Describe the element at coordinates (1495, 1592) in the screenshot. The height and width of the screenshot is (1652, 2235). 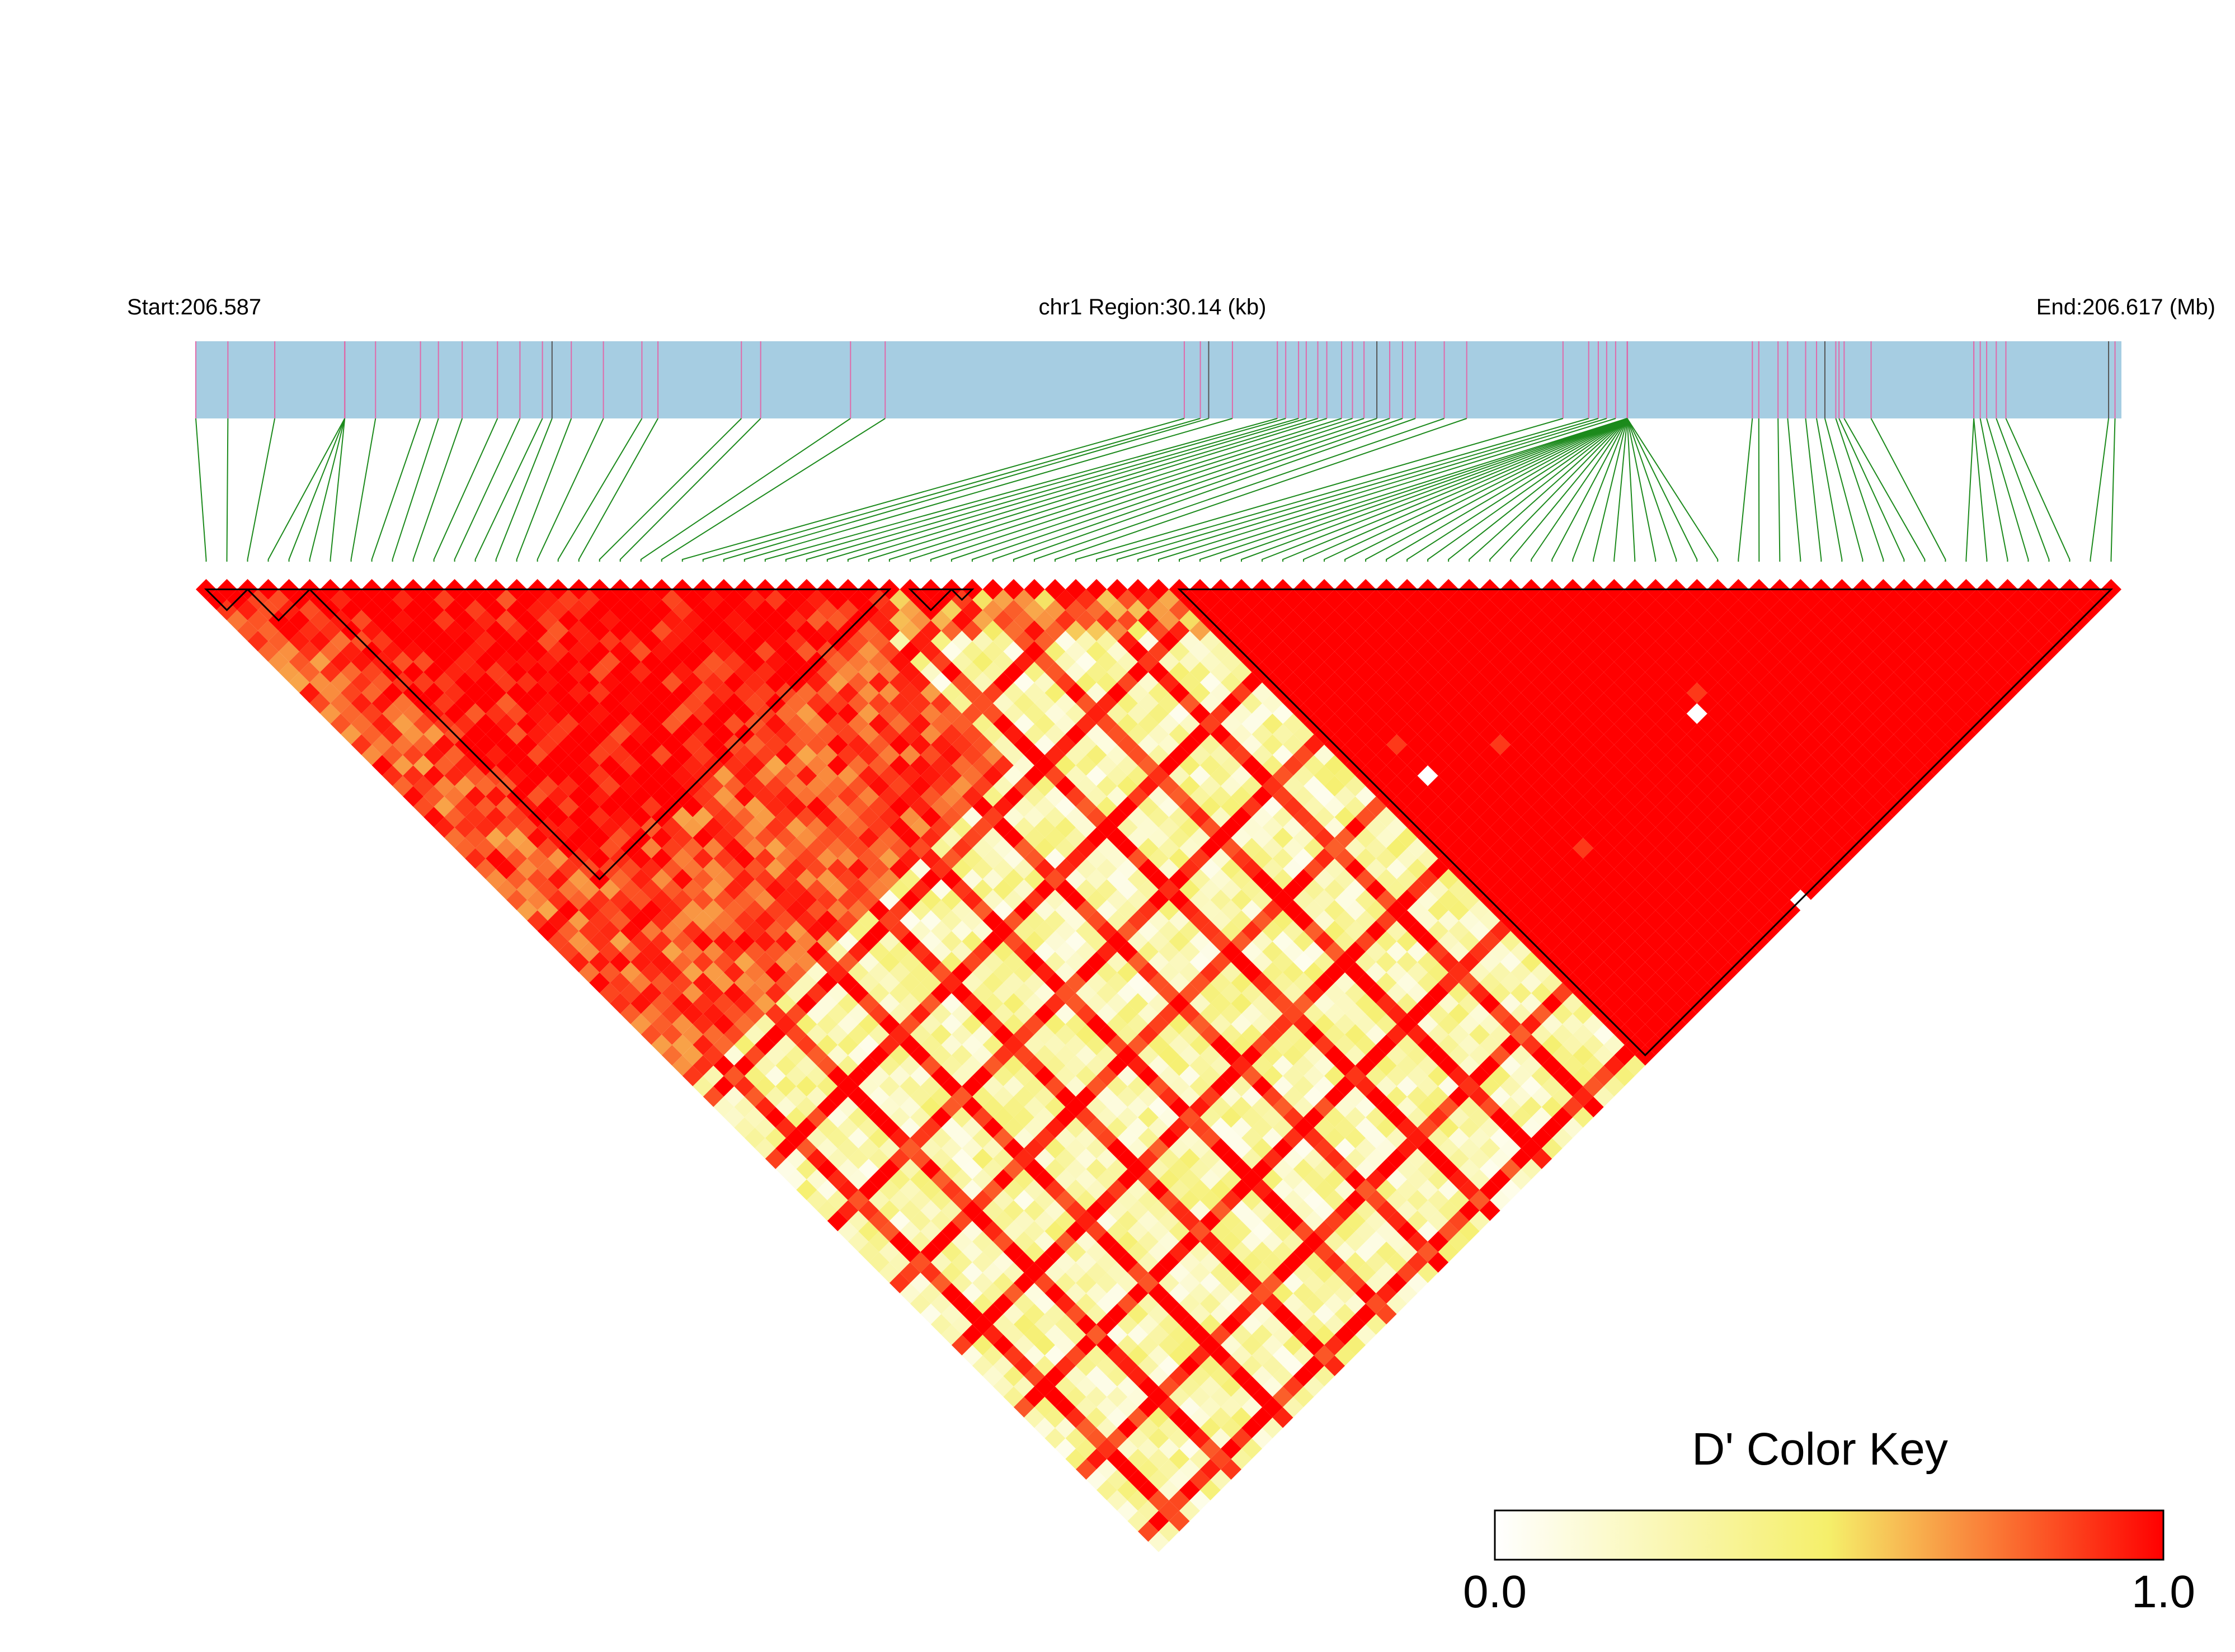
I see `color-key-min-label: 0.0` at that location.